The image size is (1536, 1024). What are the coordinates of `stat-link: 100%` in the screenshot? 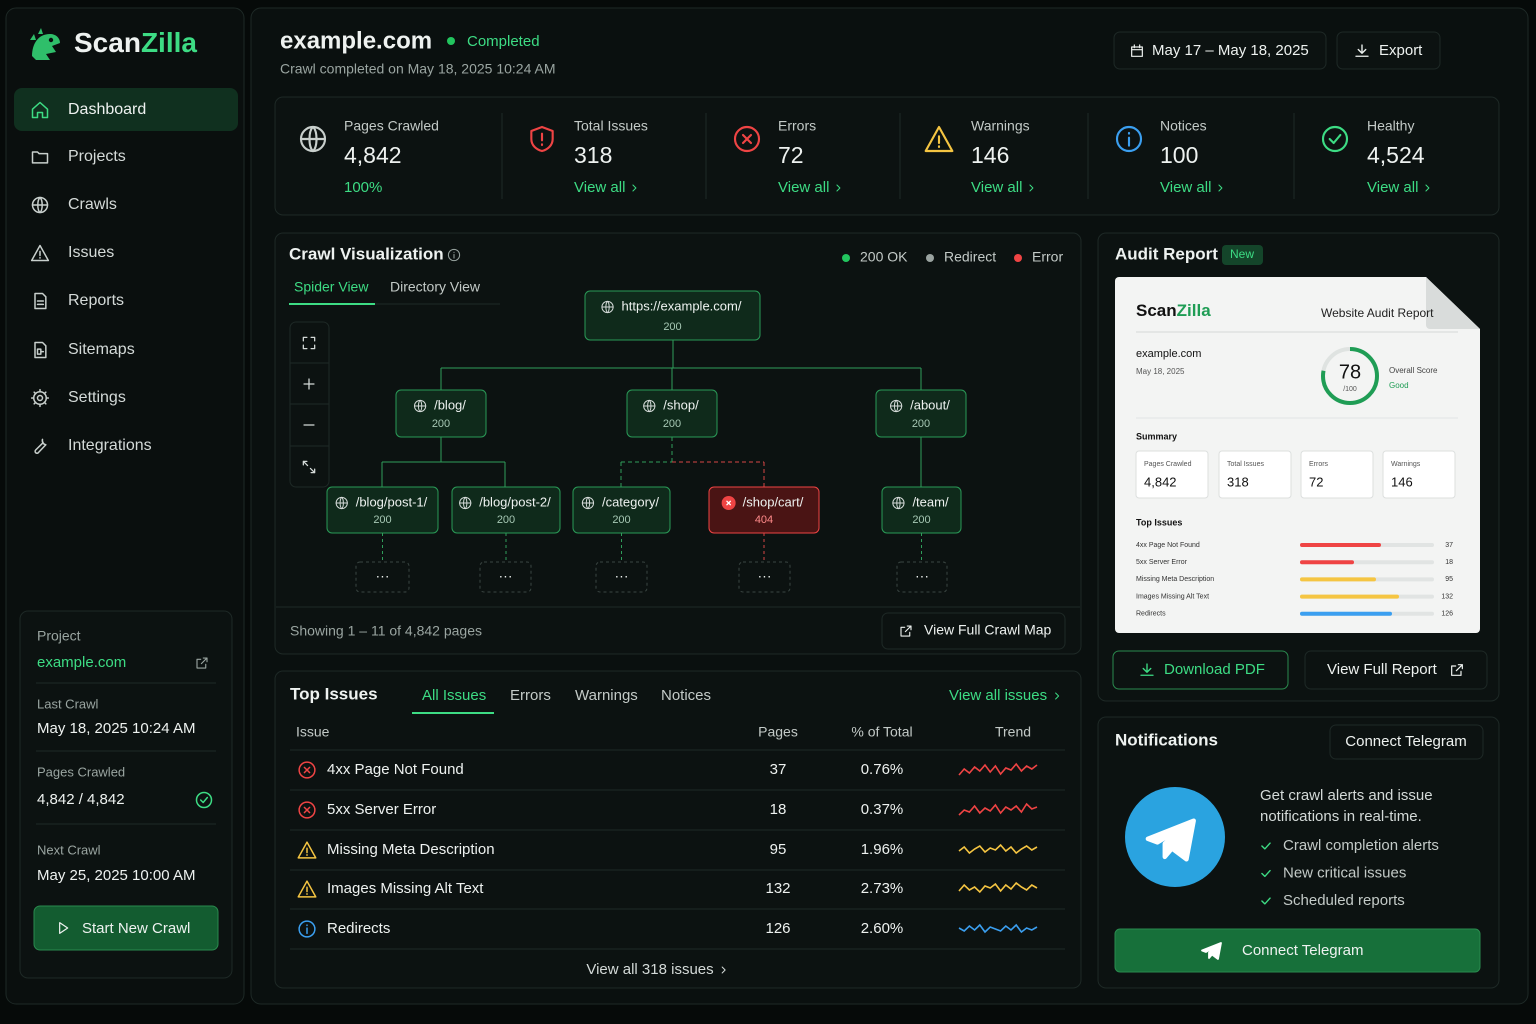 It's located at (363, 187).